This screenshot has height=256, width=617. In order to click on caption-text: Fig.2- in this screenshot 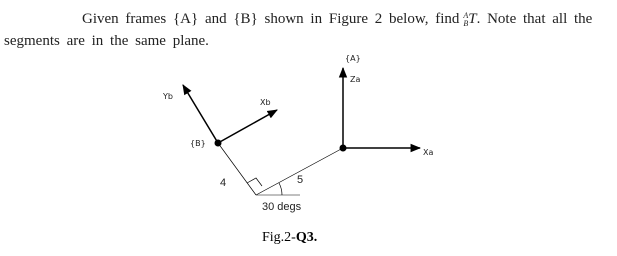, I will do `click(279, 237)`.